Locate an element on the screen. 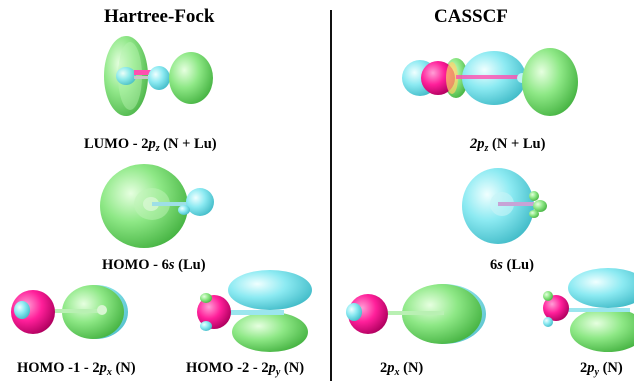 This screenshot has width=634, height=381. caption-cas-6s: 6s (Lu) is located at coordinates (512, 265).